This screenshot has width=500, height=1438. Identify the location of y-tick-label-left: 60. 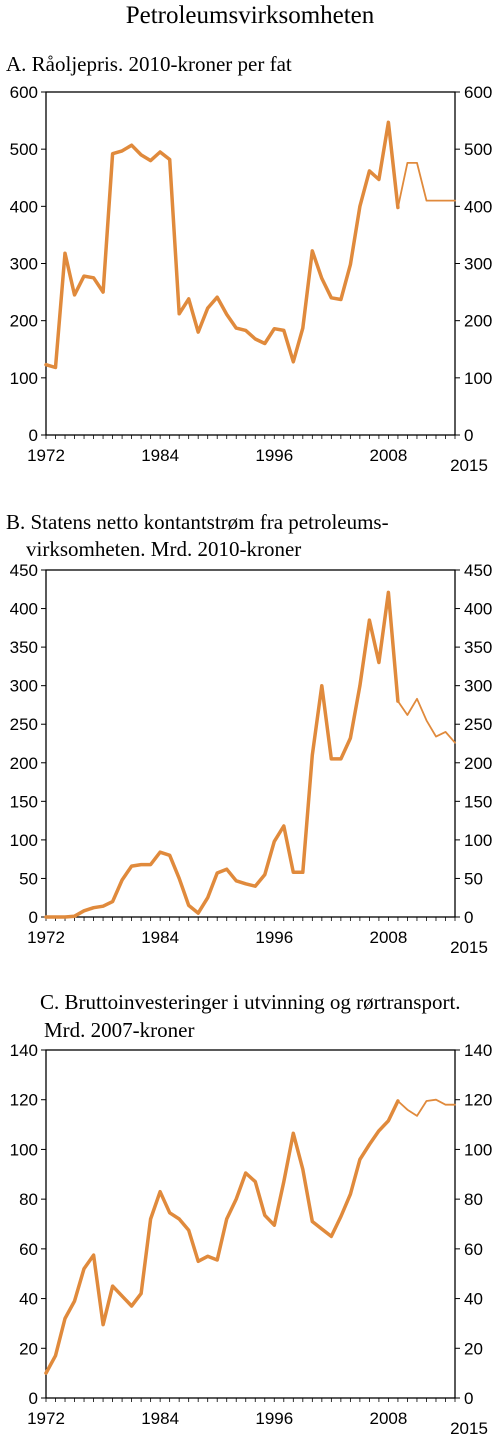
(28, 1249).